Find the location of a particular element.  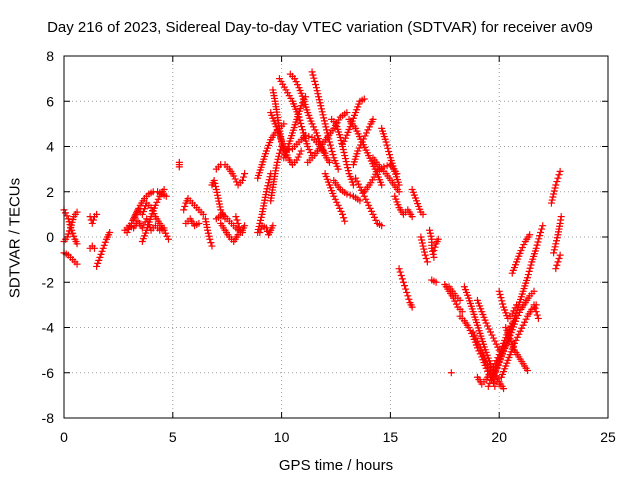

x-axis-label: GPS time / hours is located at coordinates (336, 465).